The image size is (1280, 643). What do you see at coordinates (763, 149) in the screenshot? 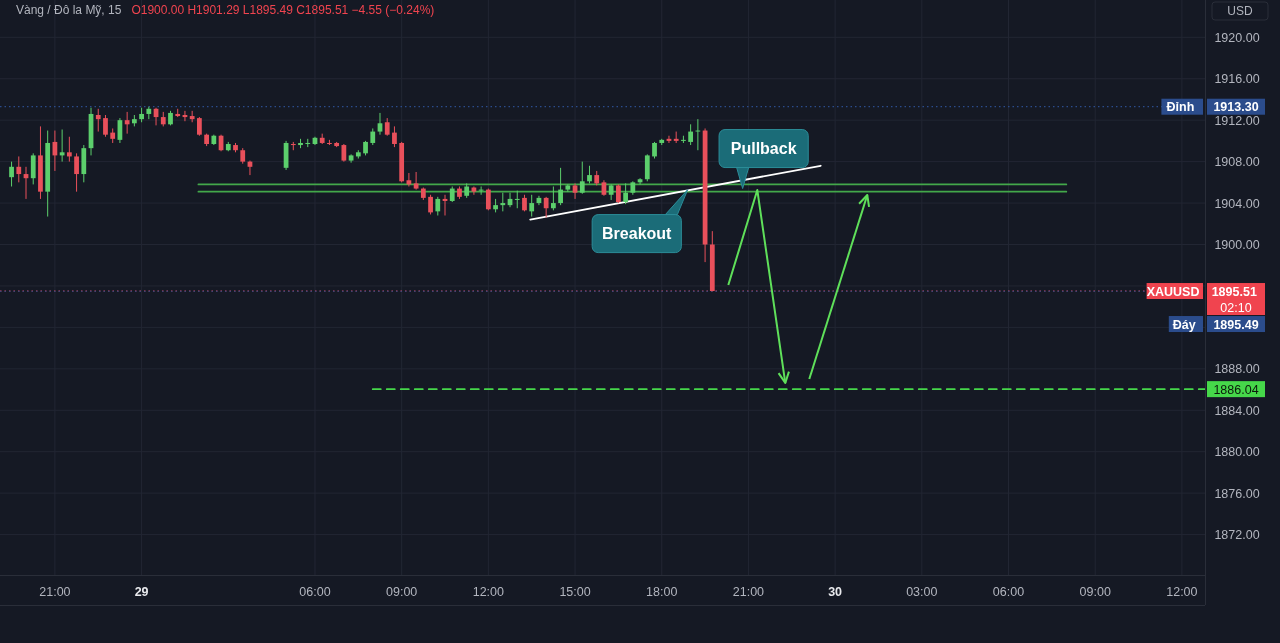
I see `annotation: Pullback` at bounding box center [763, 149].